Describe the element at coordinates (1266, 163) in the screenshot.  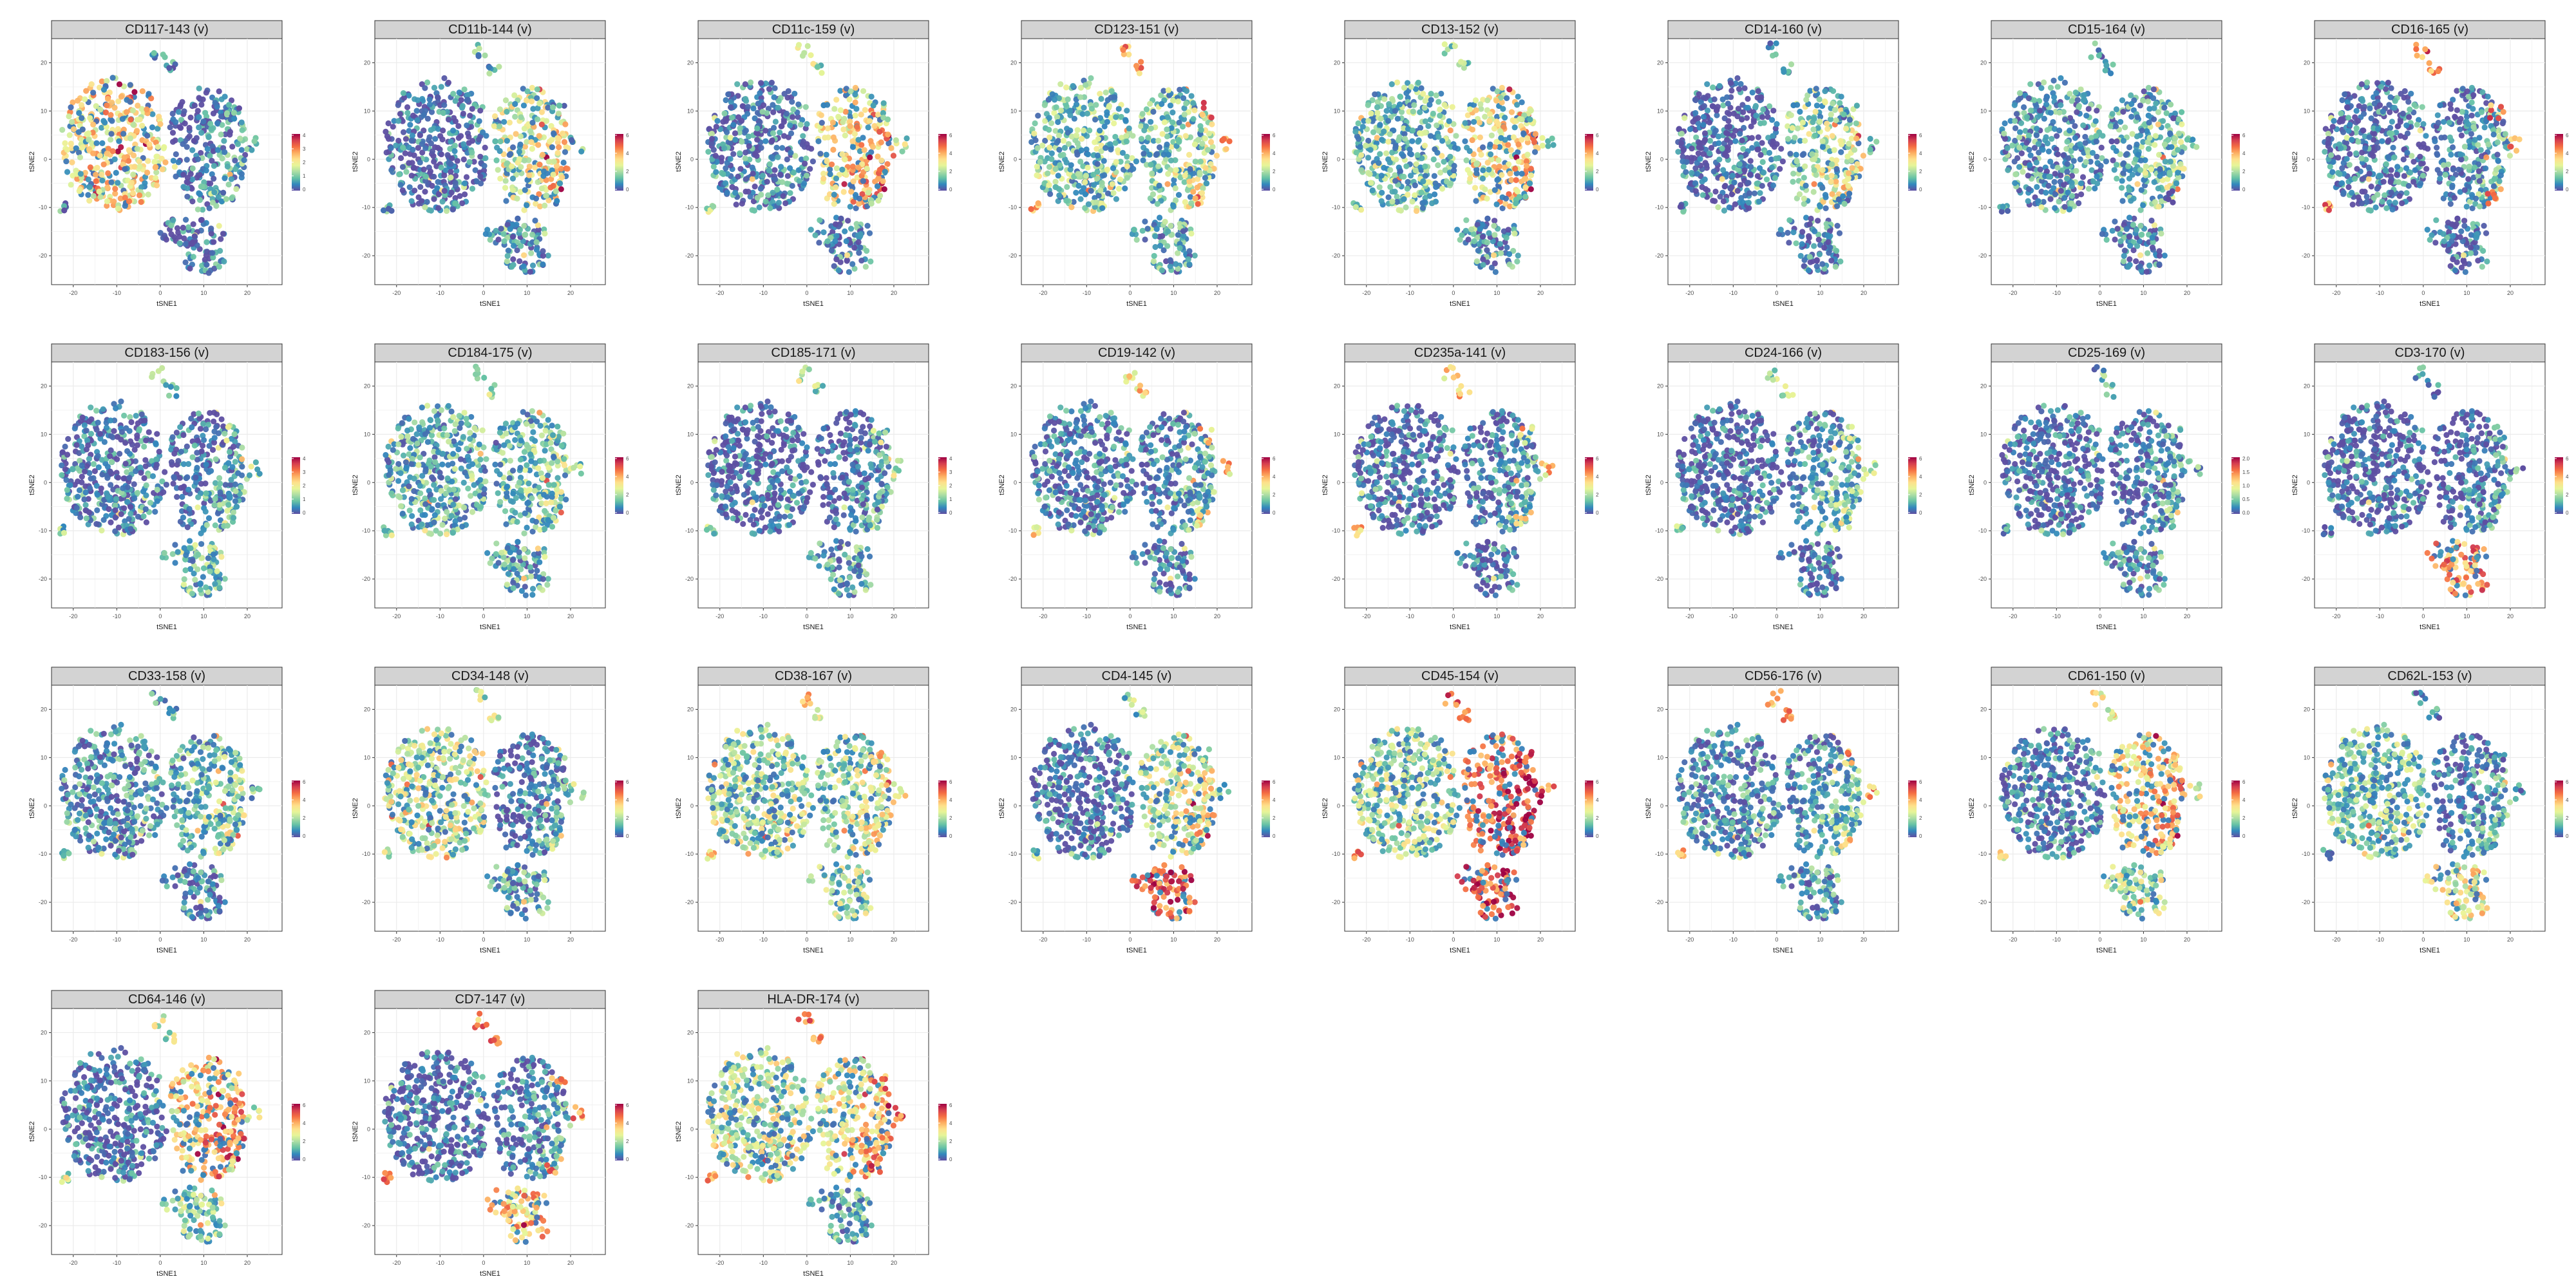
I see `colorbar-gradient` at that location.